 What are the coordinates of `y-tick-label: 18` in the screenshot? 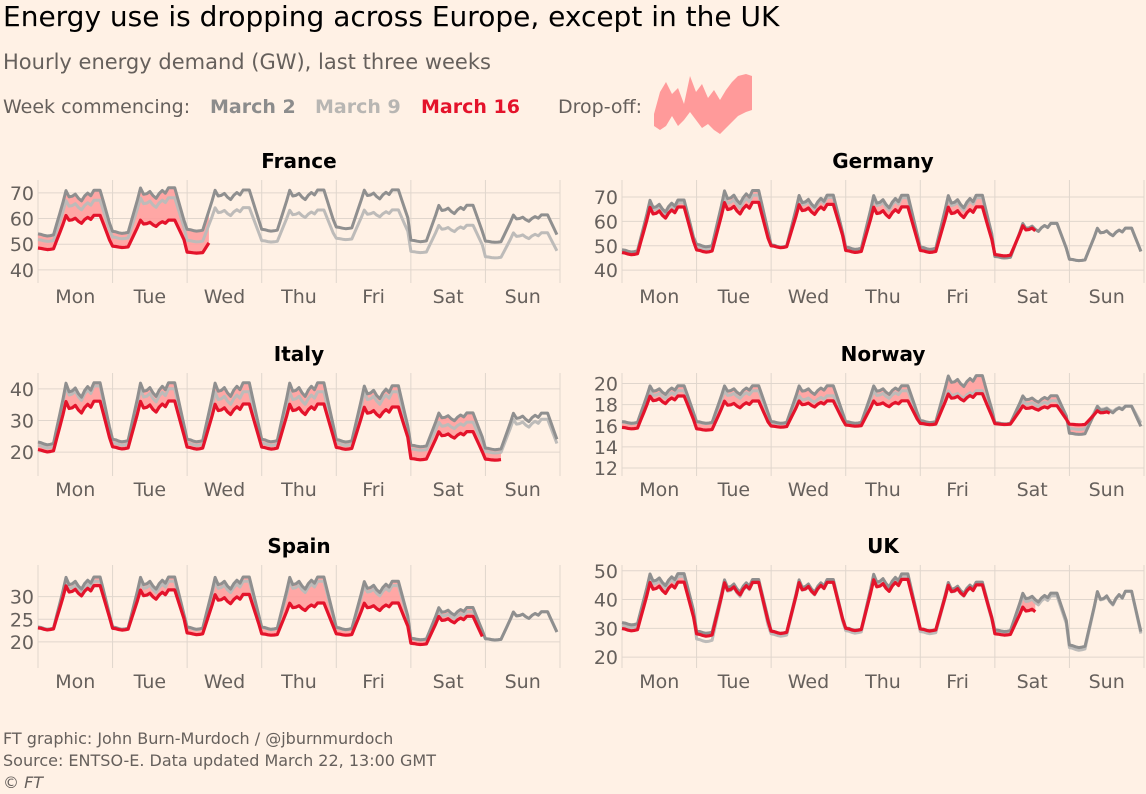 It's located at (606, 406).